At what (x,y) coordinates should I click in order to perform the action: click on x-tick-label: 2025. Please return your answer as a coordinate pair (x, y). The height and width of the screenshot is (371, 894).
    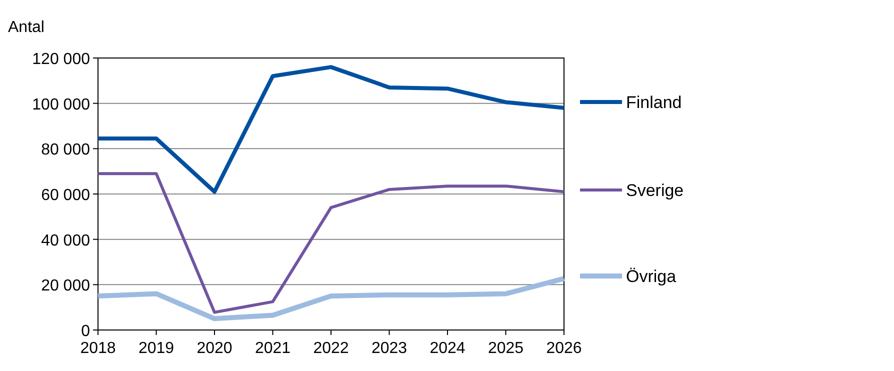
    Looking at the image, I should click on (506, 348).